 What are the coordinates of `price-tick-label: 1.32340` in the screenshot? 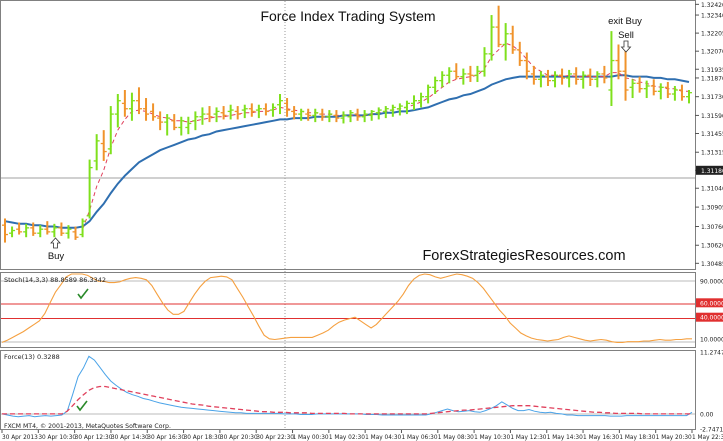 It's located at (712, 16).